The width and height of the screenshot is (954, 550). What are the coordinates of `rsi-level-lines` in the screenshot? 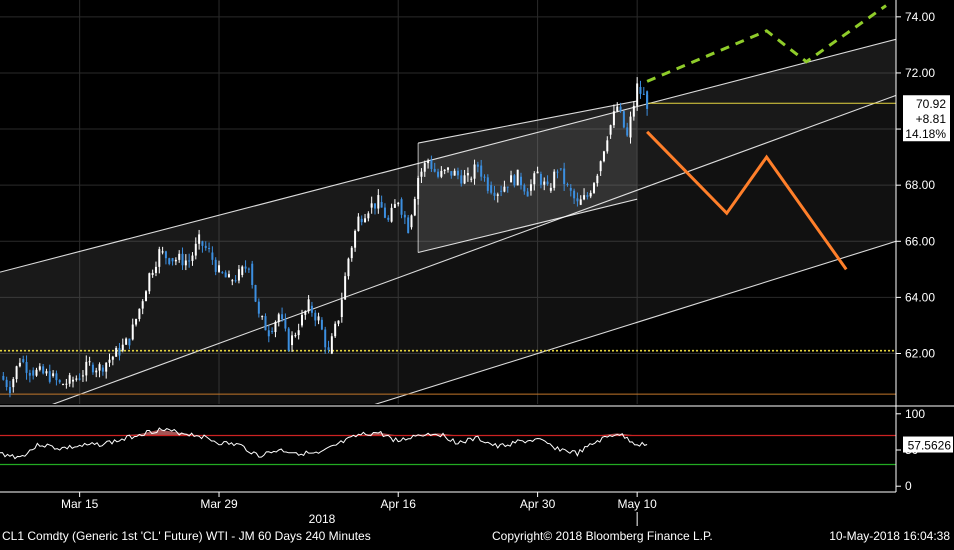 It's located at (448, 450).